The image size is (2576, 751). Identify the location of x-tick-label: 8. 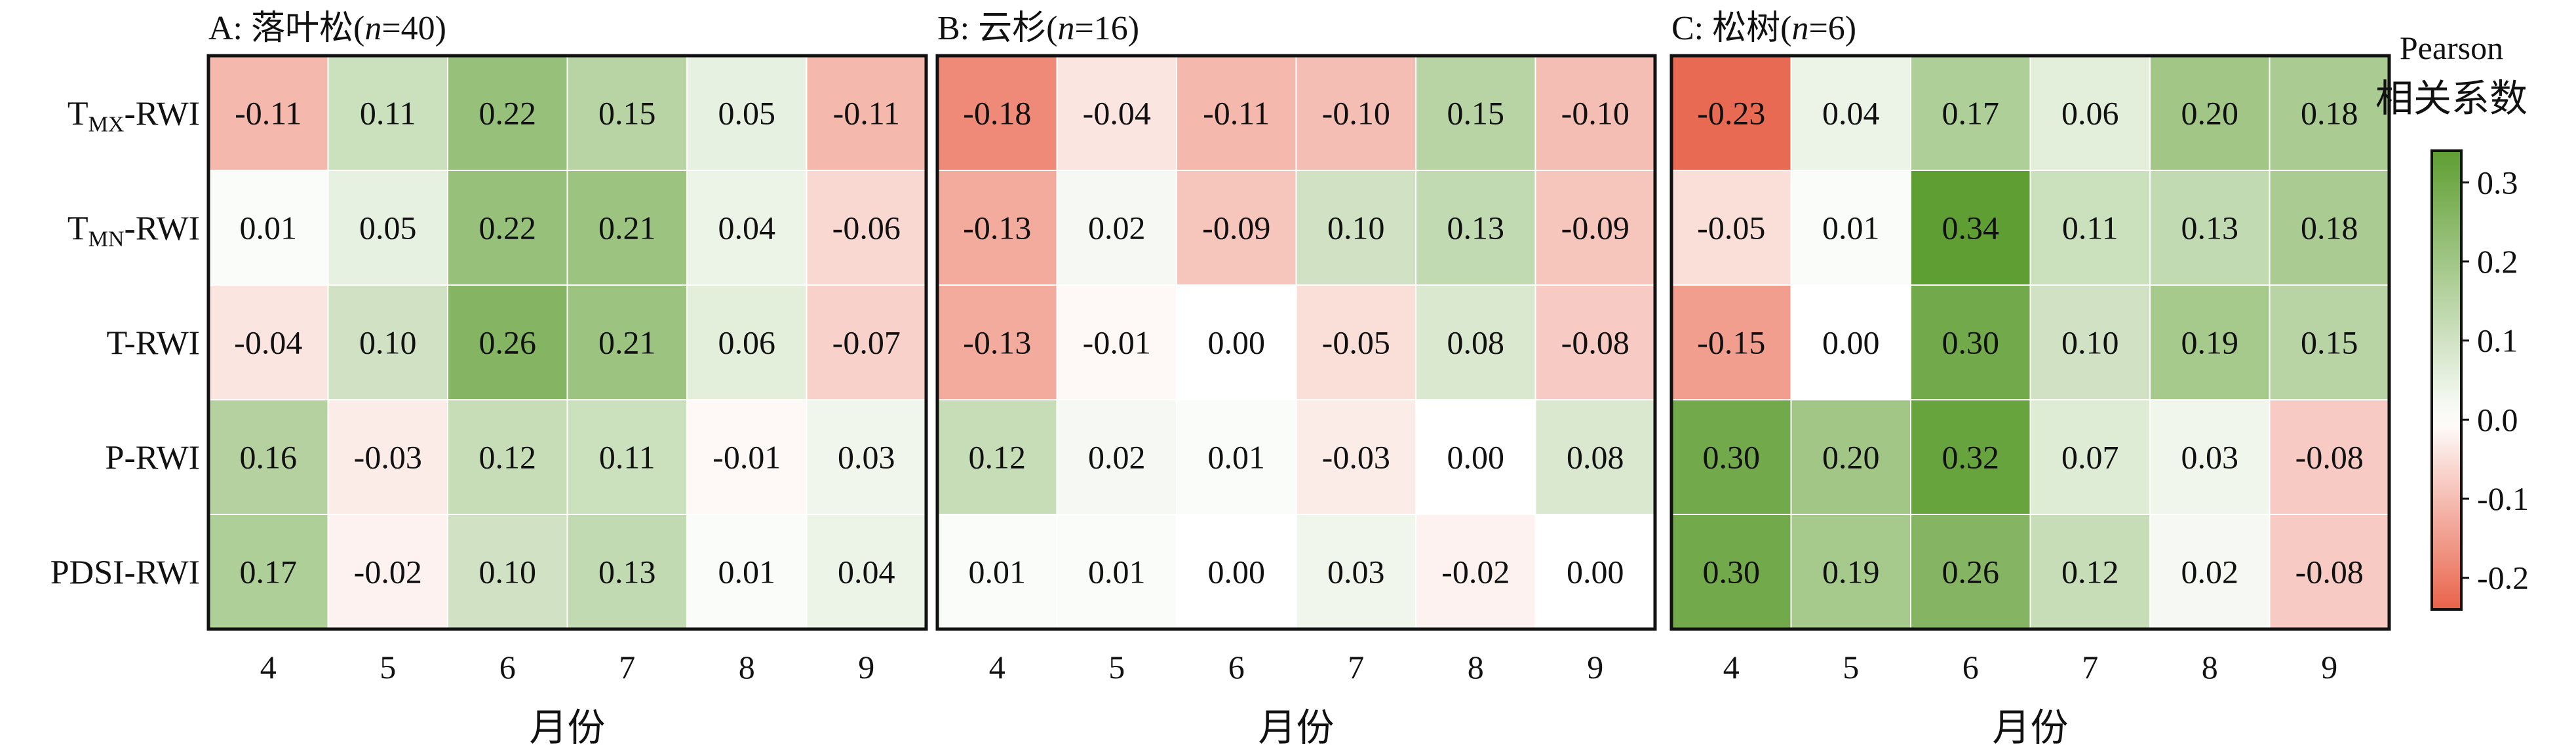
(1476, 667).